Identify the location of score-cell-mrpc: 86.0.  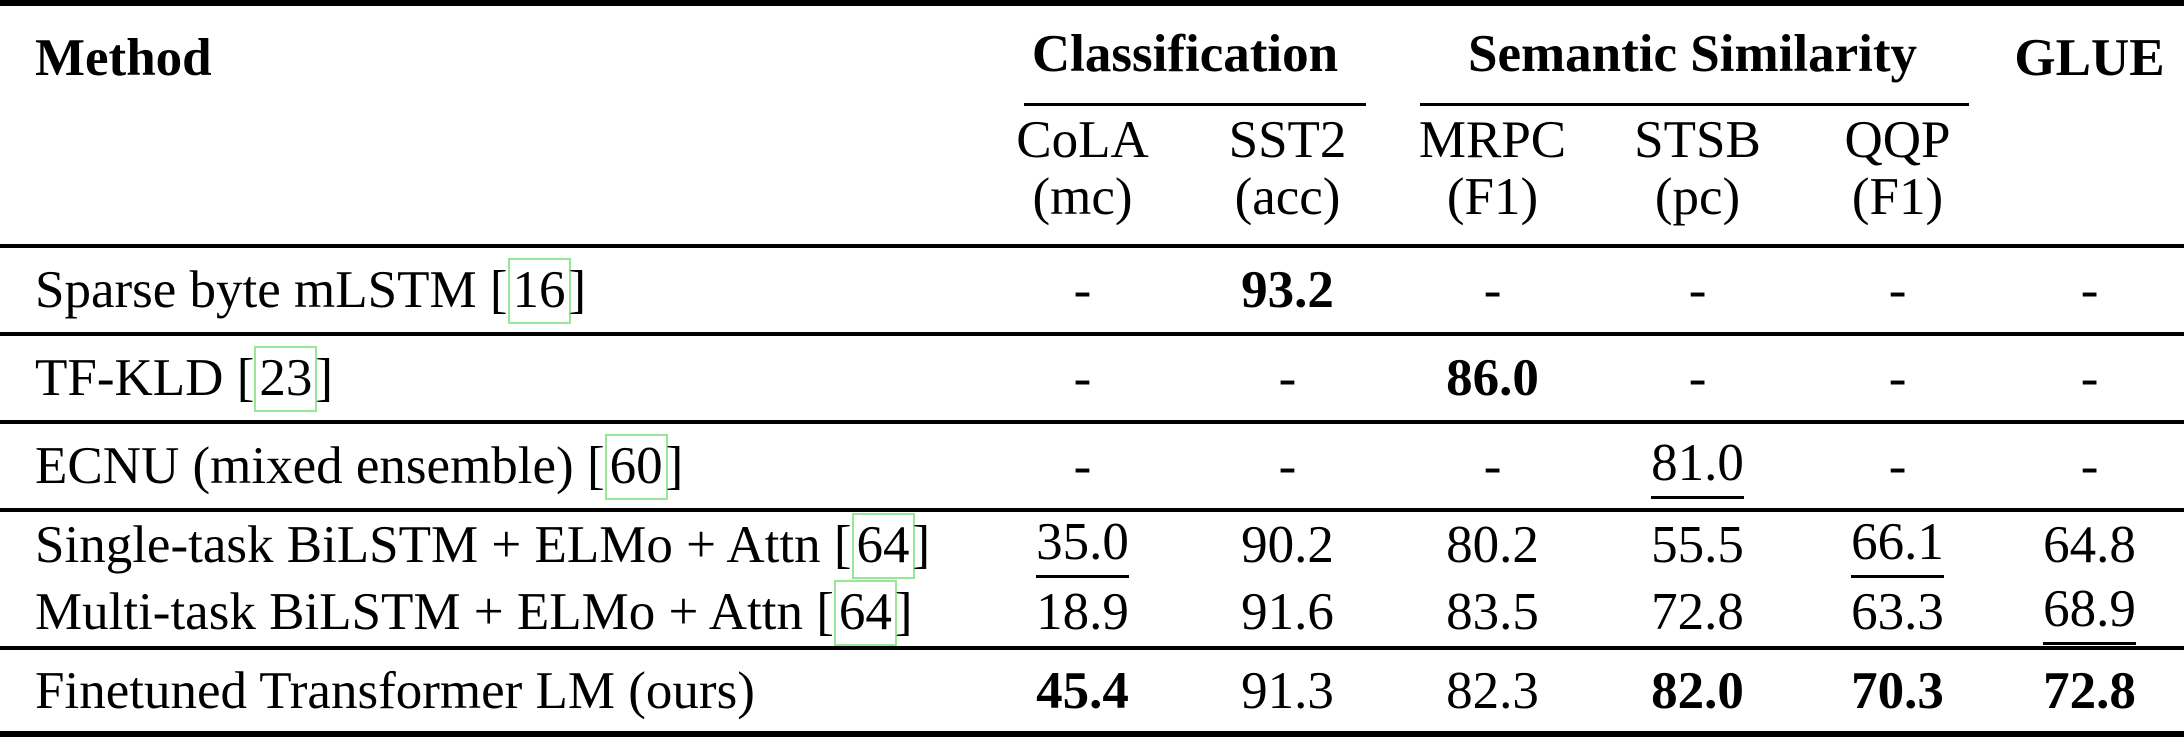
(1493, 379).